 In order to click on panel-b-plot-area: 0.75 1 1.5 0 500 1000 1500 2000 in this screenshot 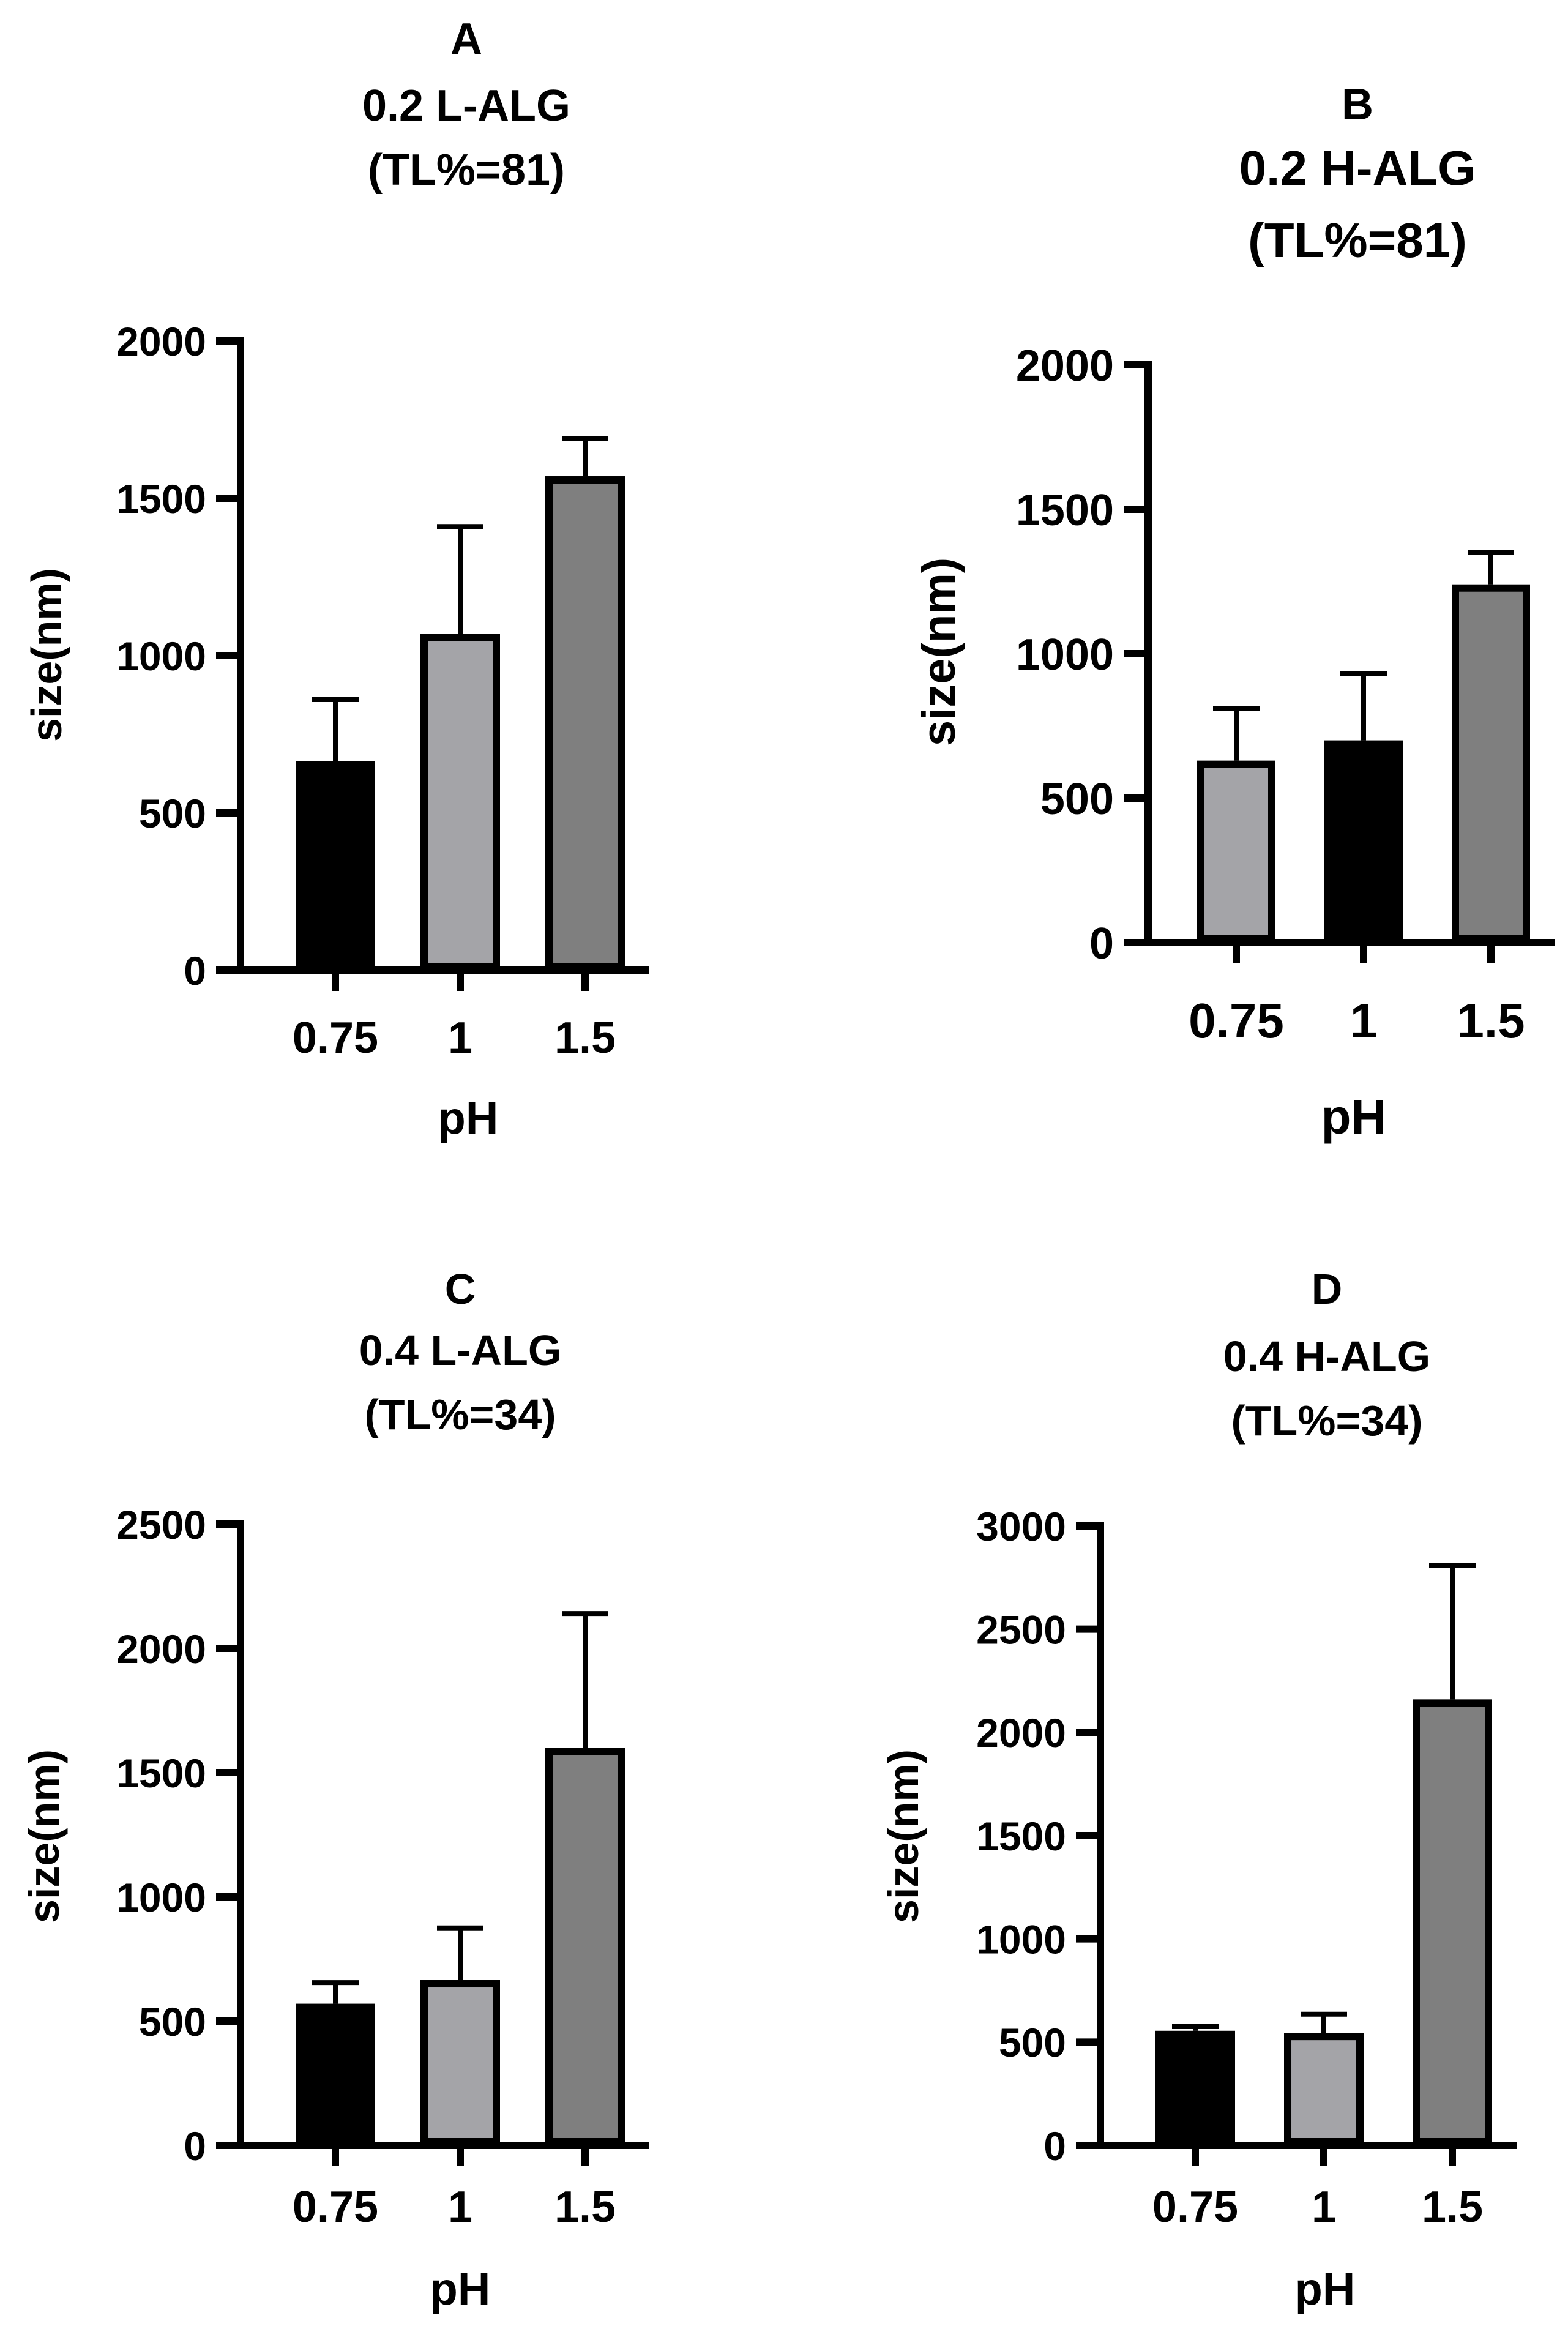, I will do `click(1285, 695)`.